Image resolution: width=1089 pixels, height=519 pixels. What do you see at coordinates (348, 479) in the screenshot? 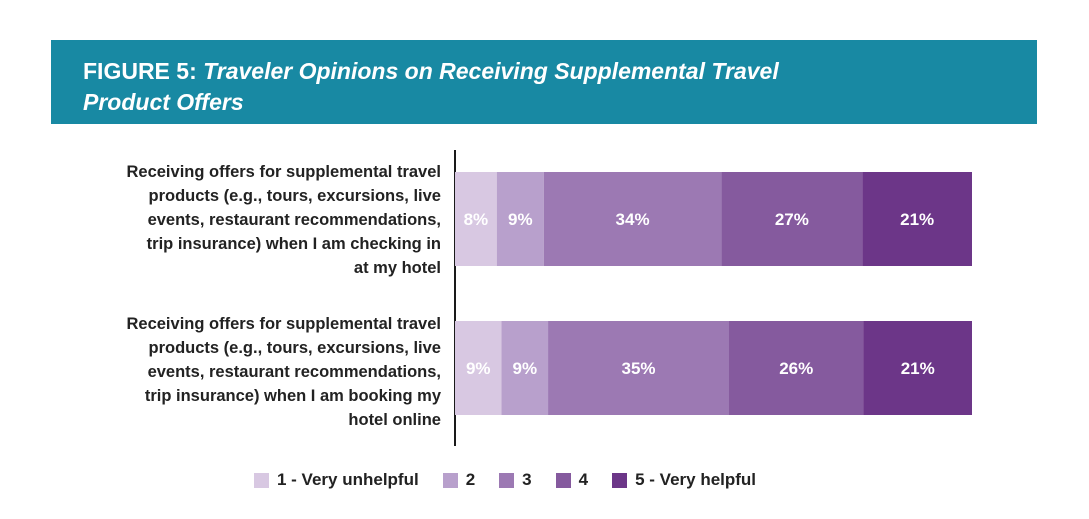
I see `legend-label: 1 - Very unhelpful` at bounding box center [348, 479].